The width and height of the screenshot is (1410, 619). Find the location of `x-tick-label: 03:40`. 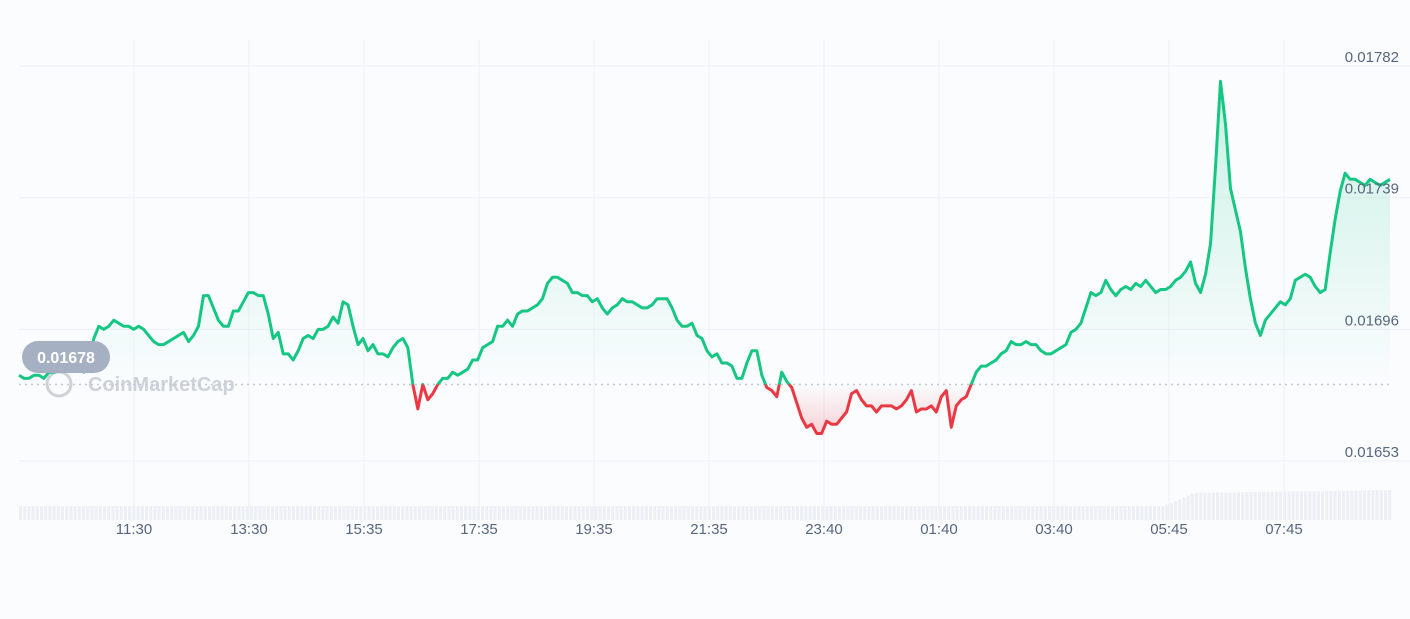

x-tick-label: 03:40 is located at coordinates (1054, 529).